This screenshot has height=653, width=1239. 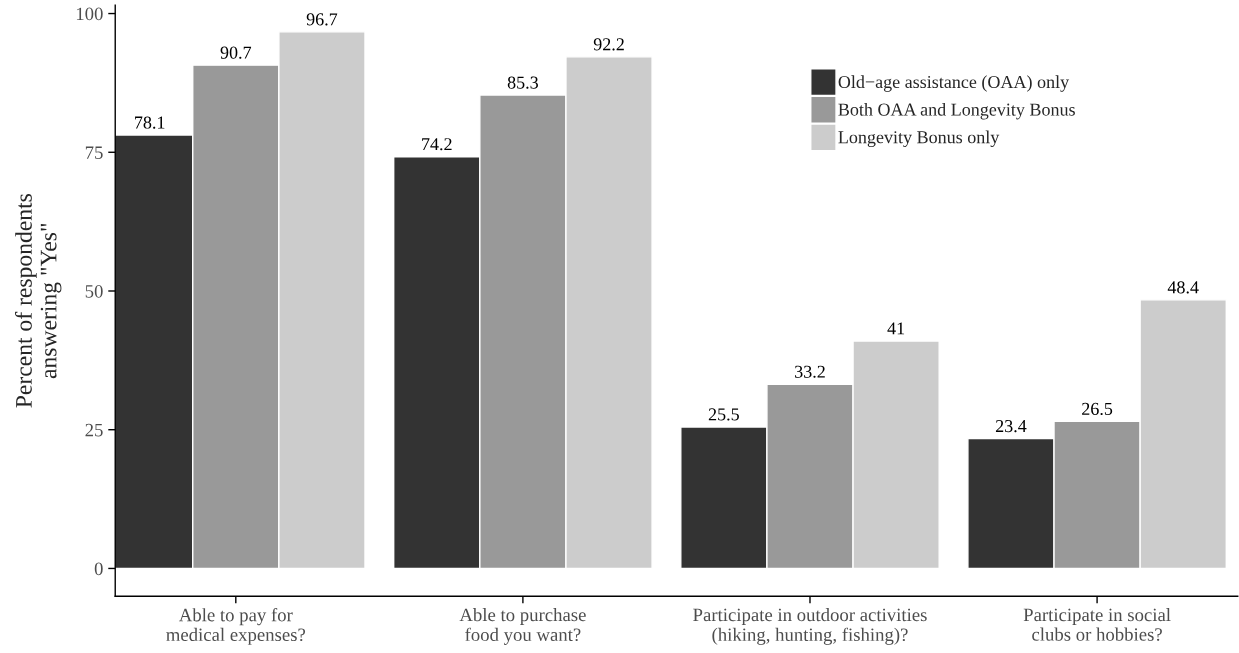 I want to click on y-tick-label: 25, so click(x=94, y=430).